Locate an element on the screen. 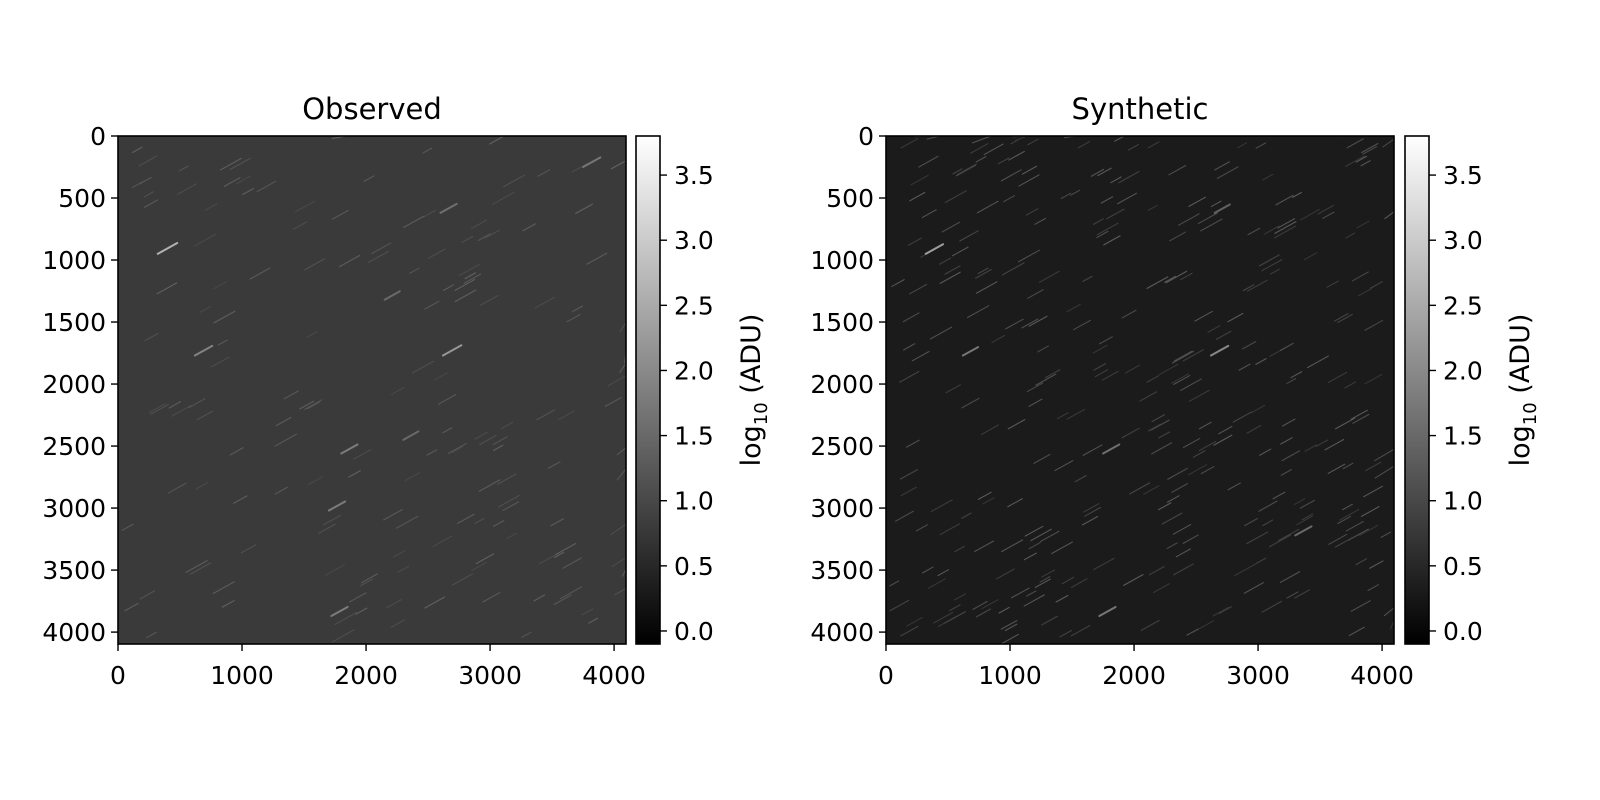  synthetic-title: Synthetic is located at coordinates (1140, 109).